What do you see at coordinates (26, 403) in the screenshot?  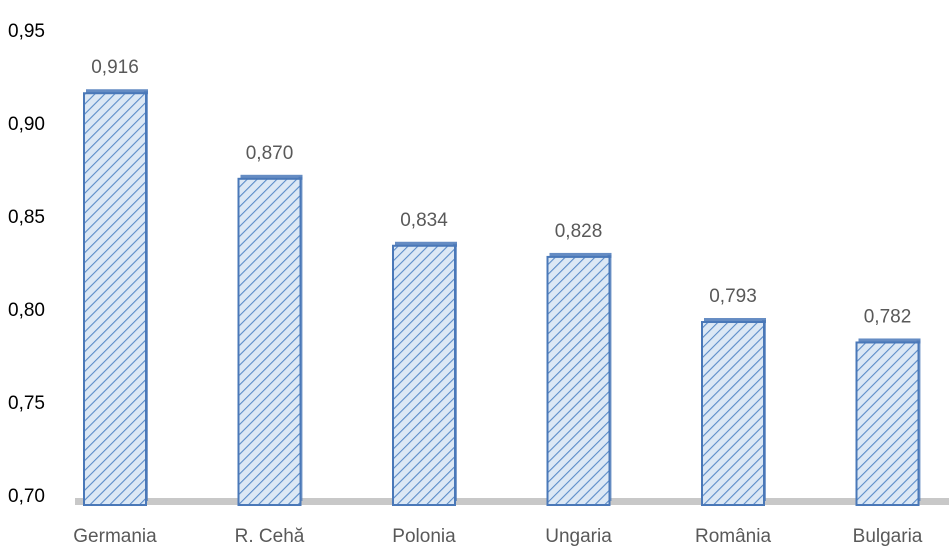 I see `y-tick-label: 0,75` at bounding box center [26, 403].